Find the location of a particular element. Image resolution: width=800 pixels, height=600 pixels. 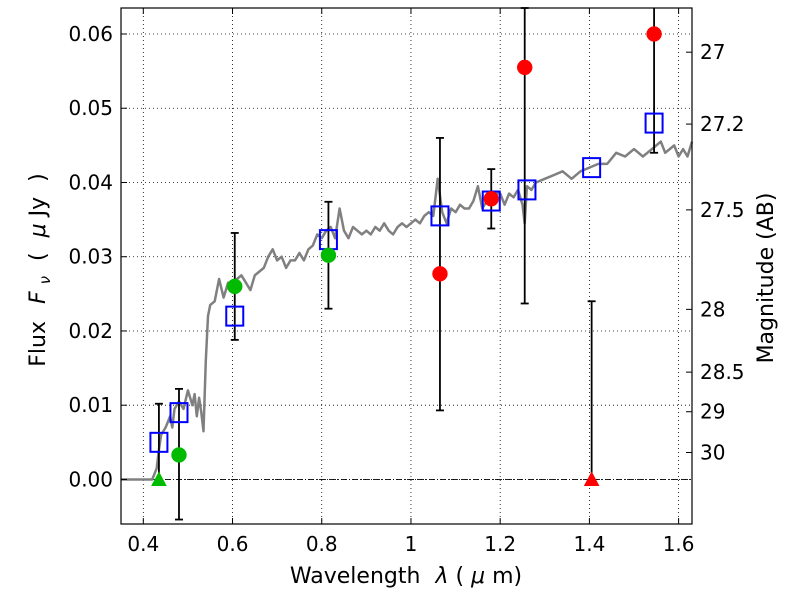

y2-tick-label: 28.5 is located at coordinates (722, 372).